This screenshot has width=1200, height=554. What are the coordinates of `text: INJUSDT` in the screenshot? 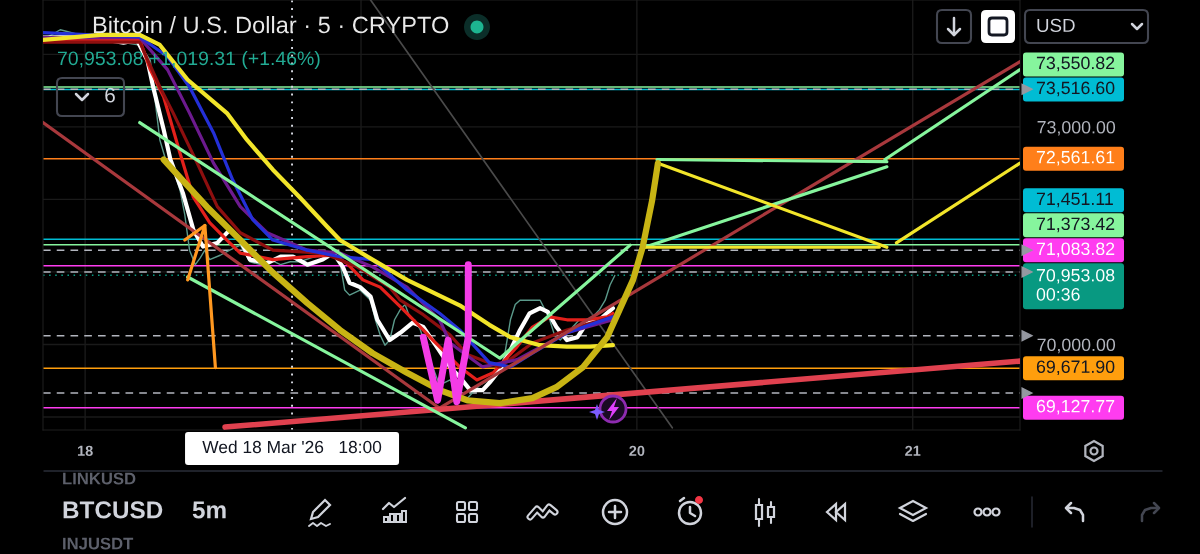 It's located at (98, 543).